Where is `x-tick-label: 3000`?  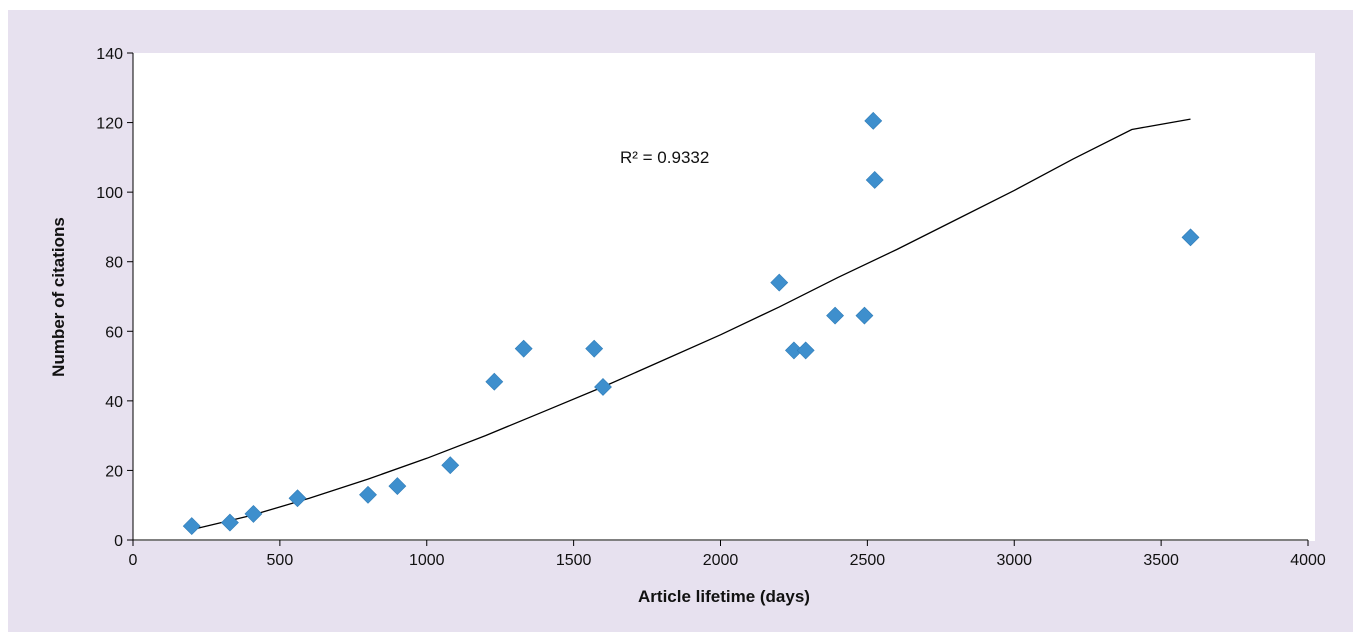
x-tick-label: 3000 is located at coordinates (1014, 560).